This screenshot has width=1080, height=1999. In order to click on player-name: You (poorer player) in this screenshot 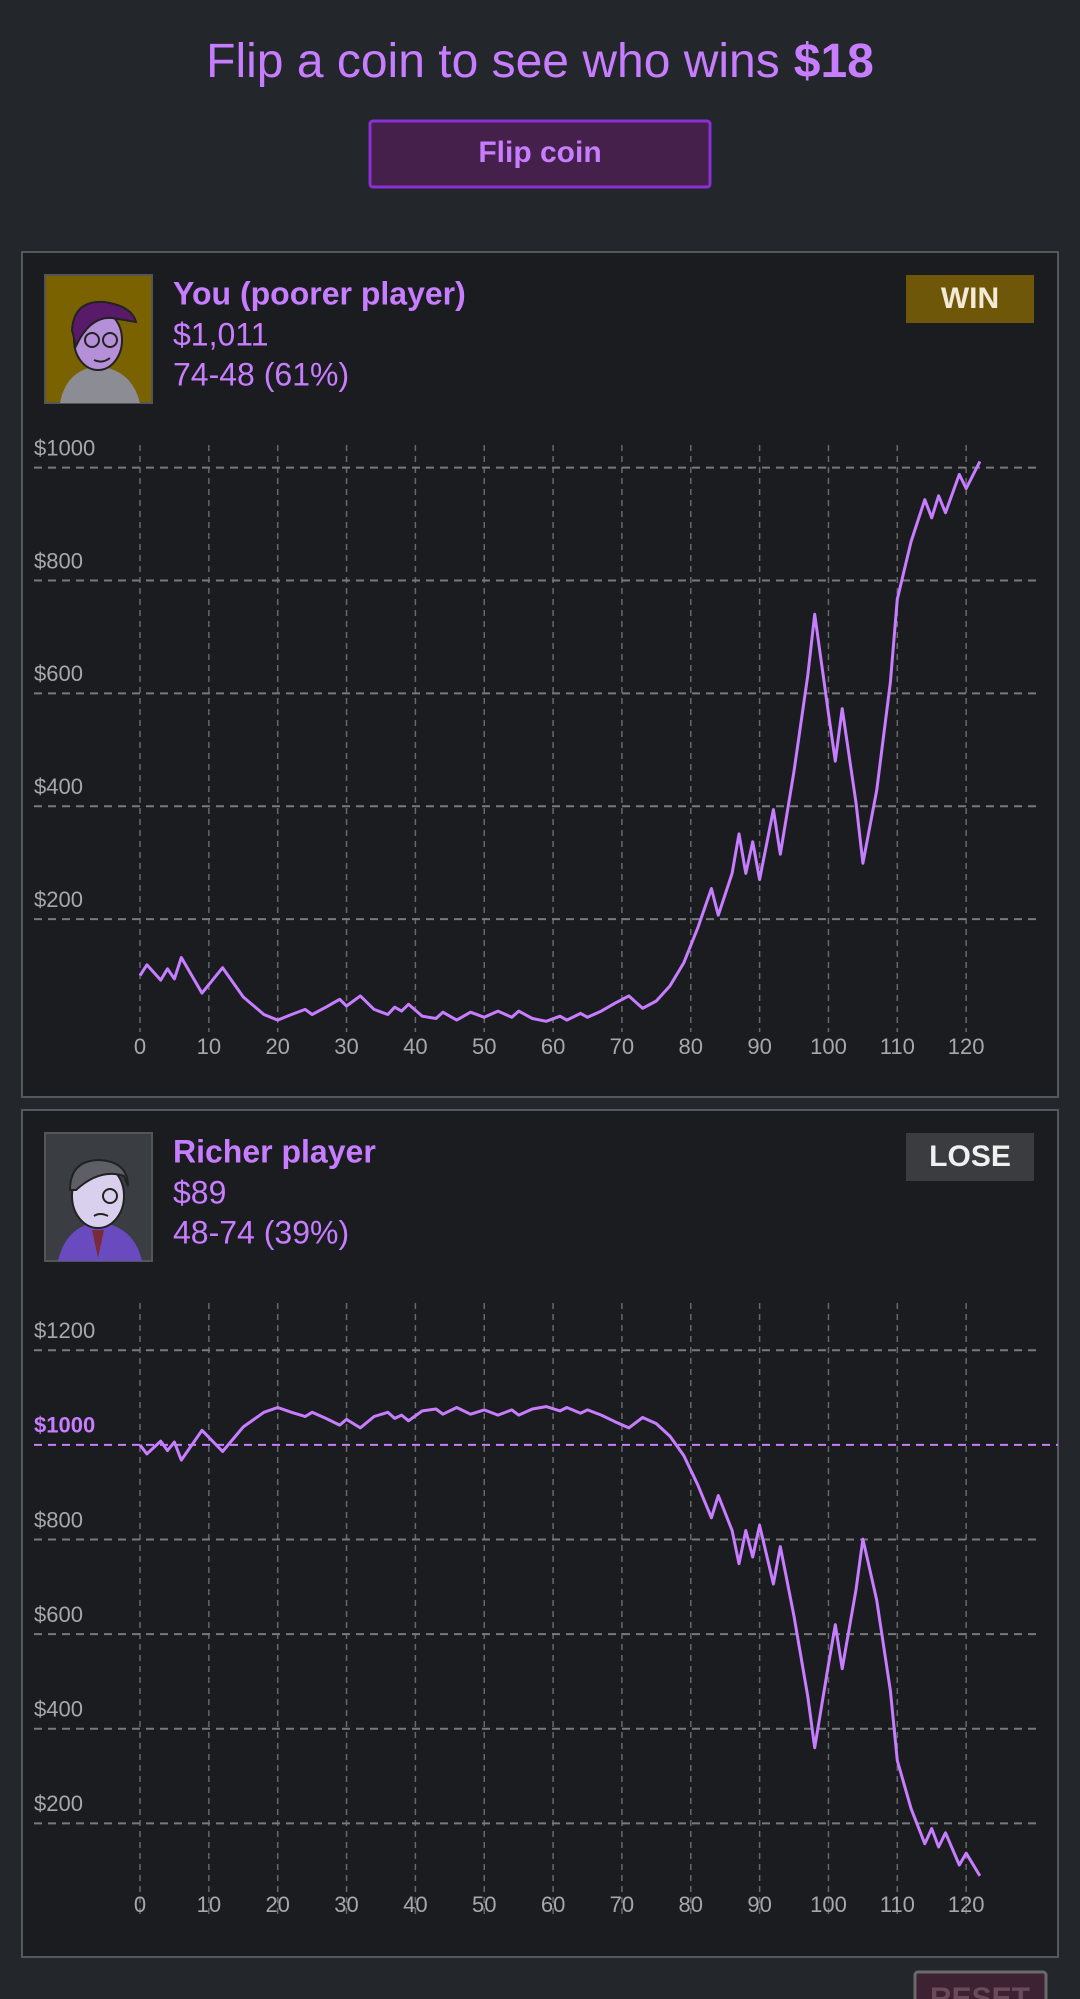, I will do `click(319, 293)`.